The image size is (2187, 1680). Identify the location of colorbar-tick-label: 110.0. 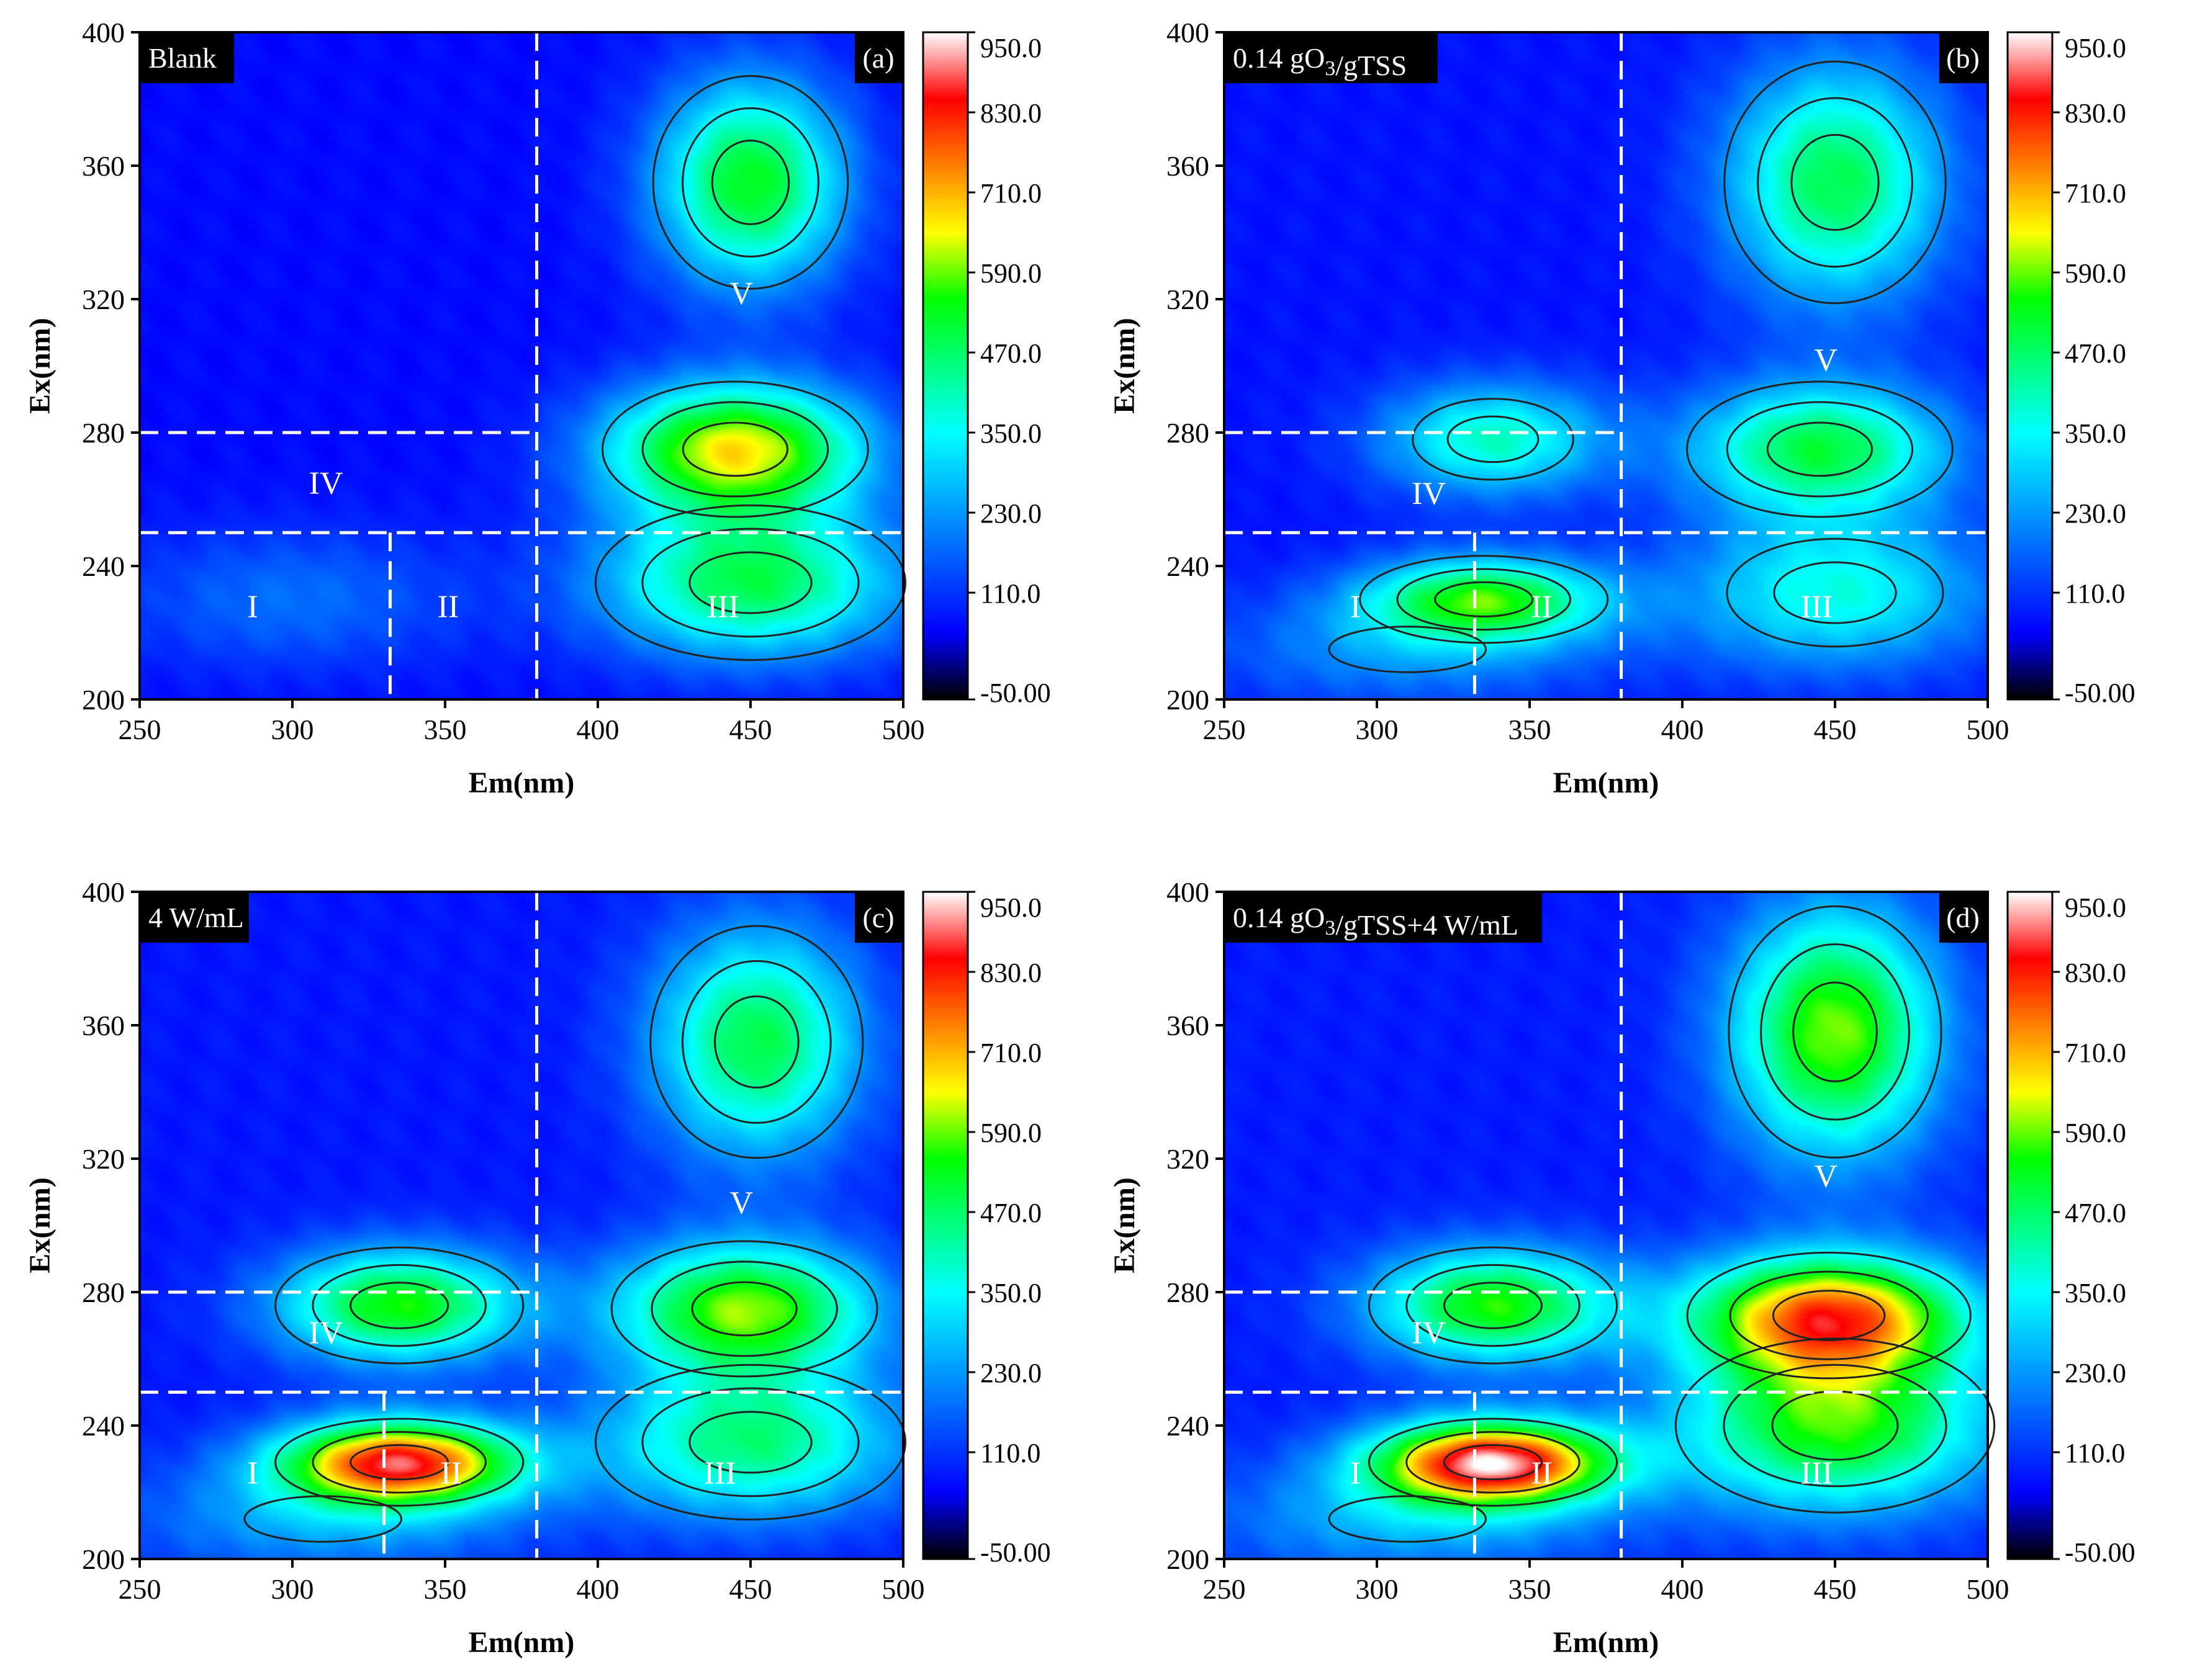
(1010, 1453).